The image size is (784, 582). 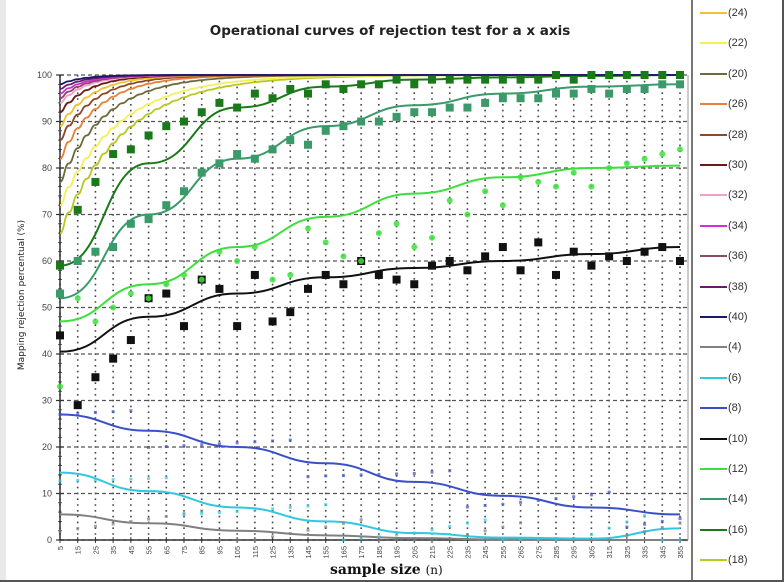 What do you see at coordinates (738, 469) in the screenshot?
I see `legend-label: (12)` at bounding box center [738, 469].